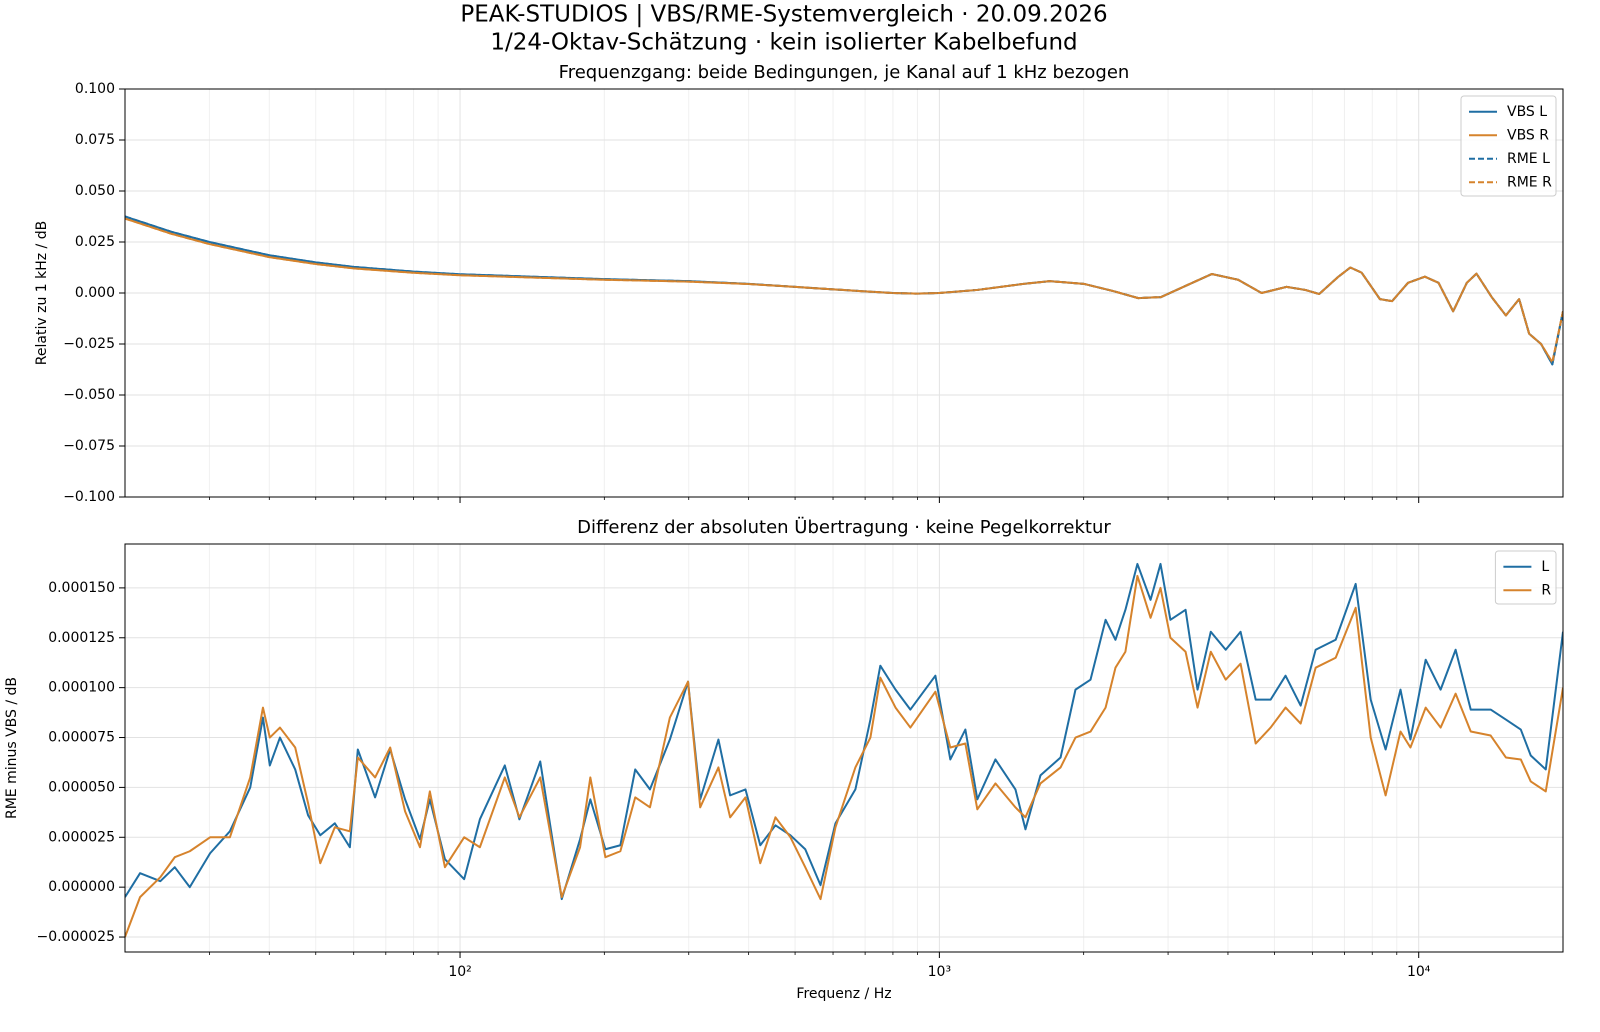 The image size is (1600, 1032). What do you see at coordinates (1508, 146) in the screenshot?
I see `legend-box` at bounding box center [1508, 146].